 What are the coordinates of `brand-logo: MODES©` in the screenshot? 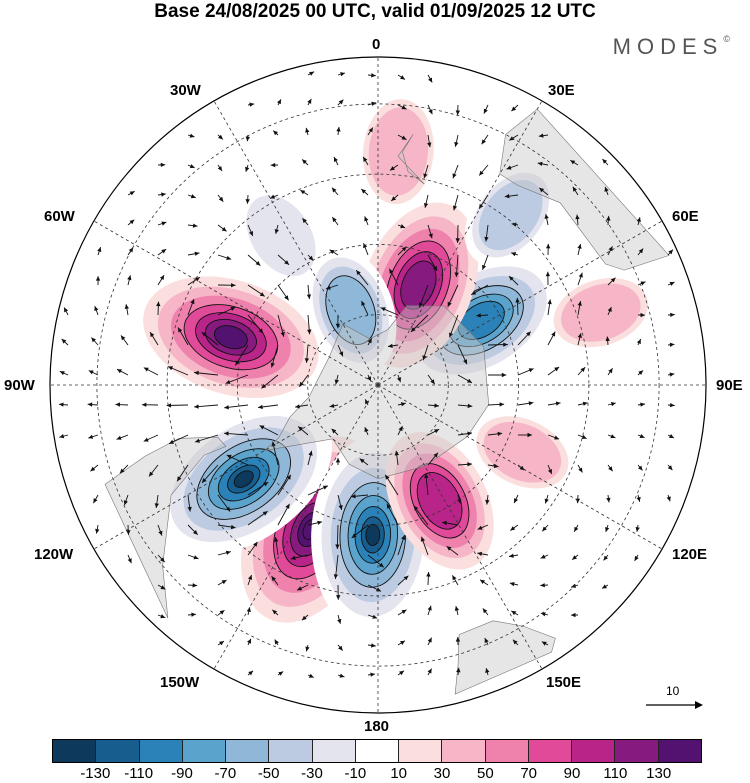 It's located at (671, 47).